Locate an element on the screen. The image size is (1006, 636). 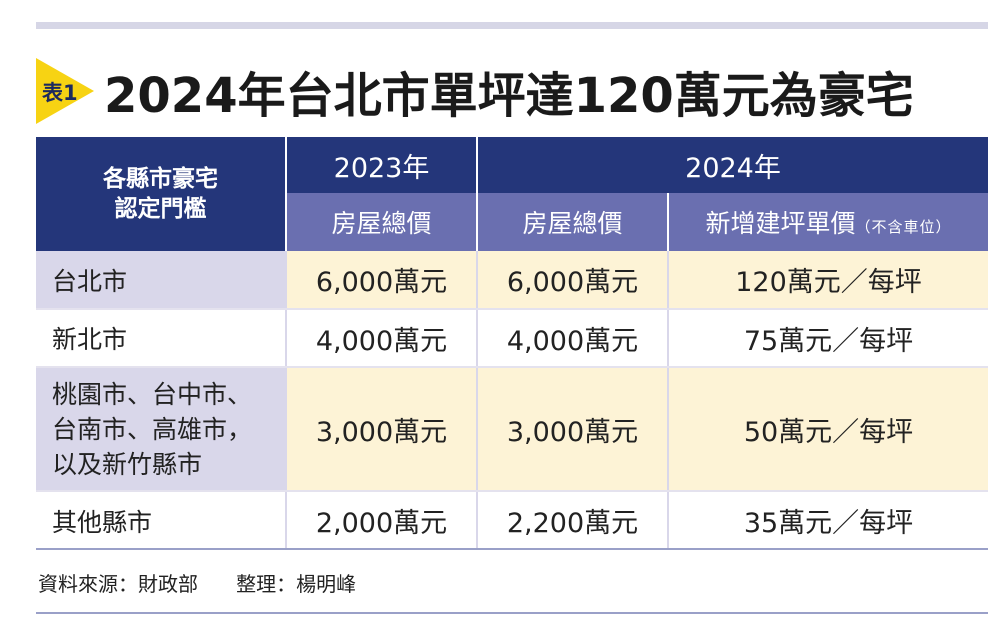
row-label: 其他縣市 is located at coordinates (161, 520).